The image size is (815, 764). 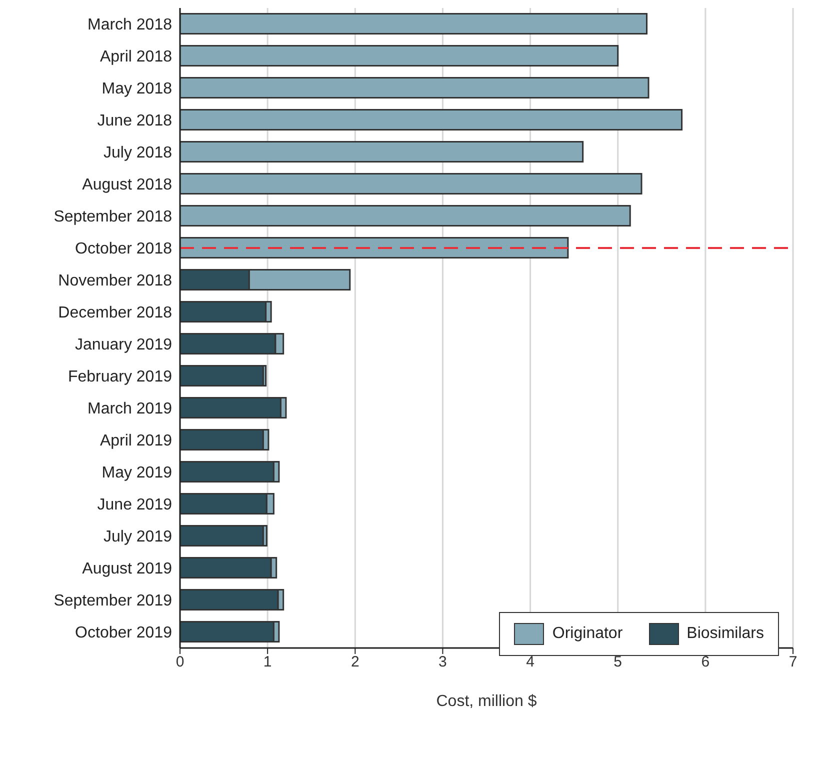 What do you see at coordinates (123, 345) in the screenshot?
I see `y-tick-label: January 2019` at bounding box center [123, 345].